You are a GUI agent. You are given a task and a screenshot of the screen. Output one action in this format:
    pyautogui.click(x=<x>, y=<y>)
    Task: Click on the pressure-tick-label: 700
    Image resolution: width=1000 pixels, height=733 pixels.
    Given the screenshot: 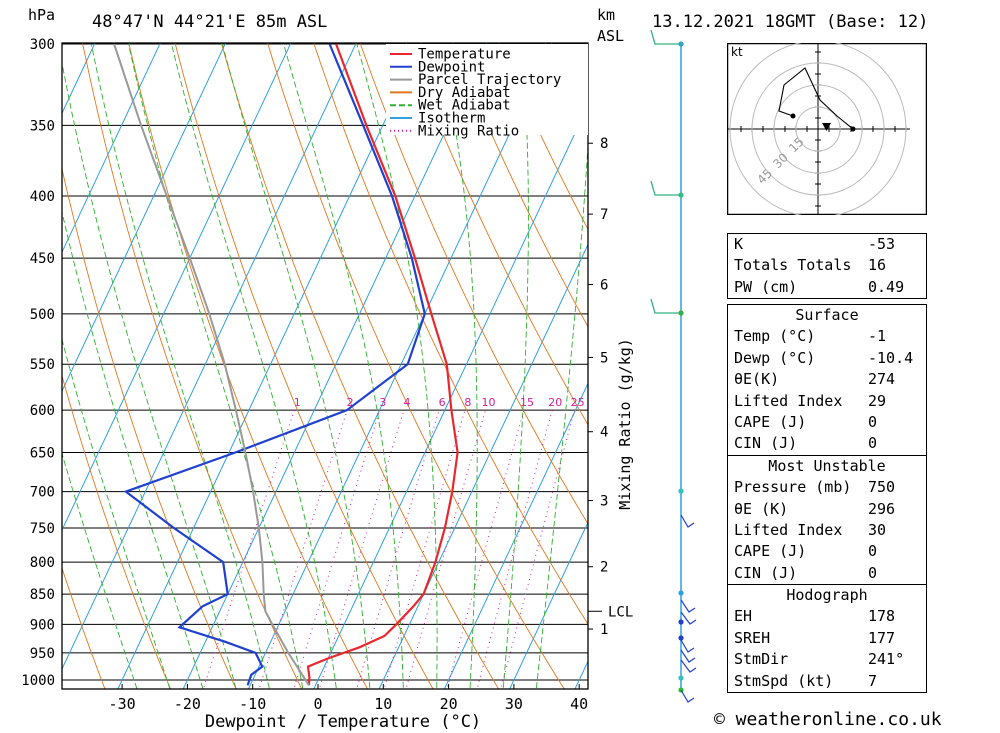 What is the action you would take?
    pyautogui.click(x=42, y=493)
    